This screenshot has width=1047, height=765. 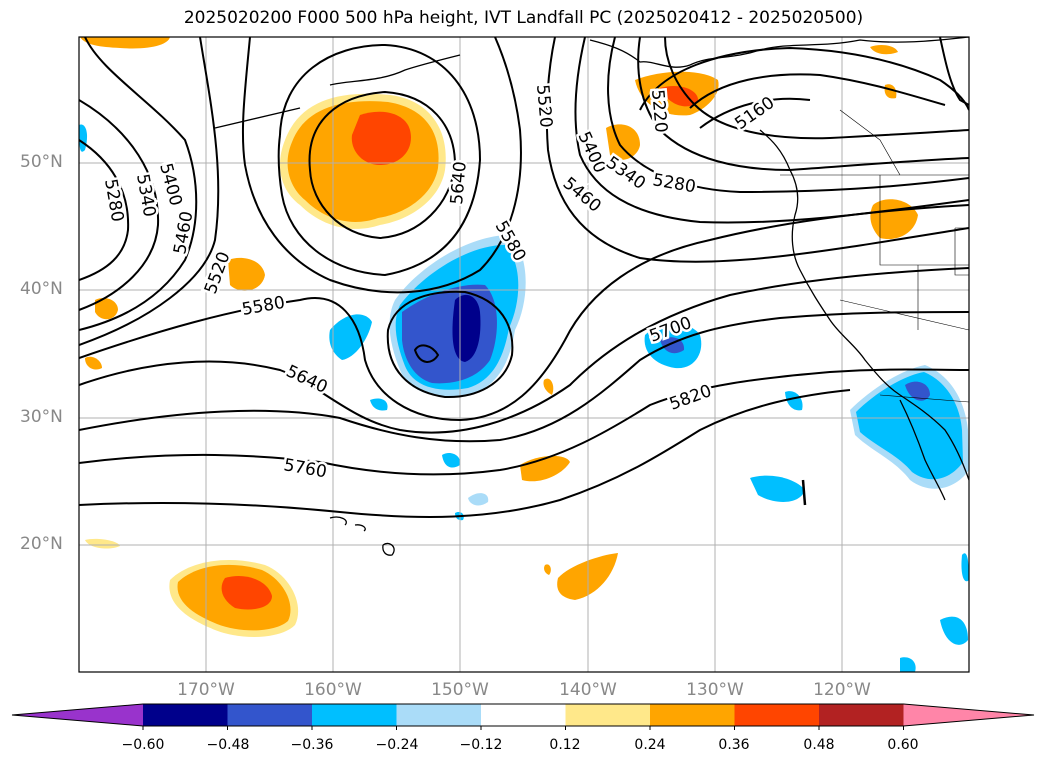 I want to click on colorbar-tick: −0.60, so click(x=143, y=745).